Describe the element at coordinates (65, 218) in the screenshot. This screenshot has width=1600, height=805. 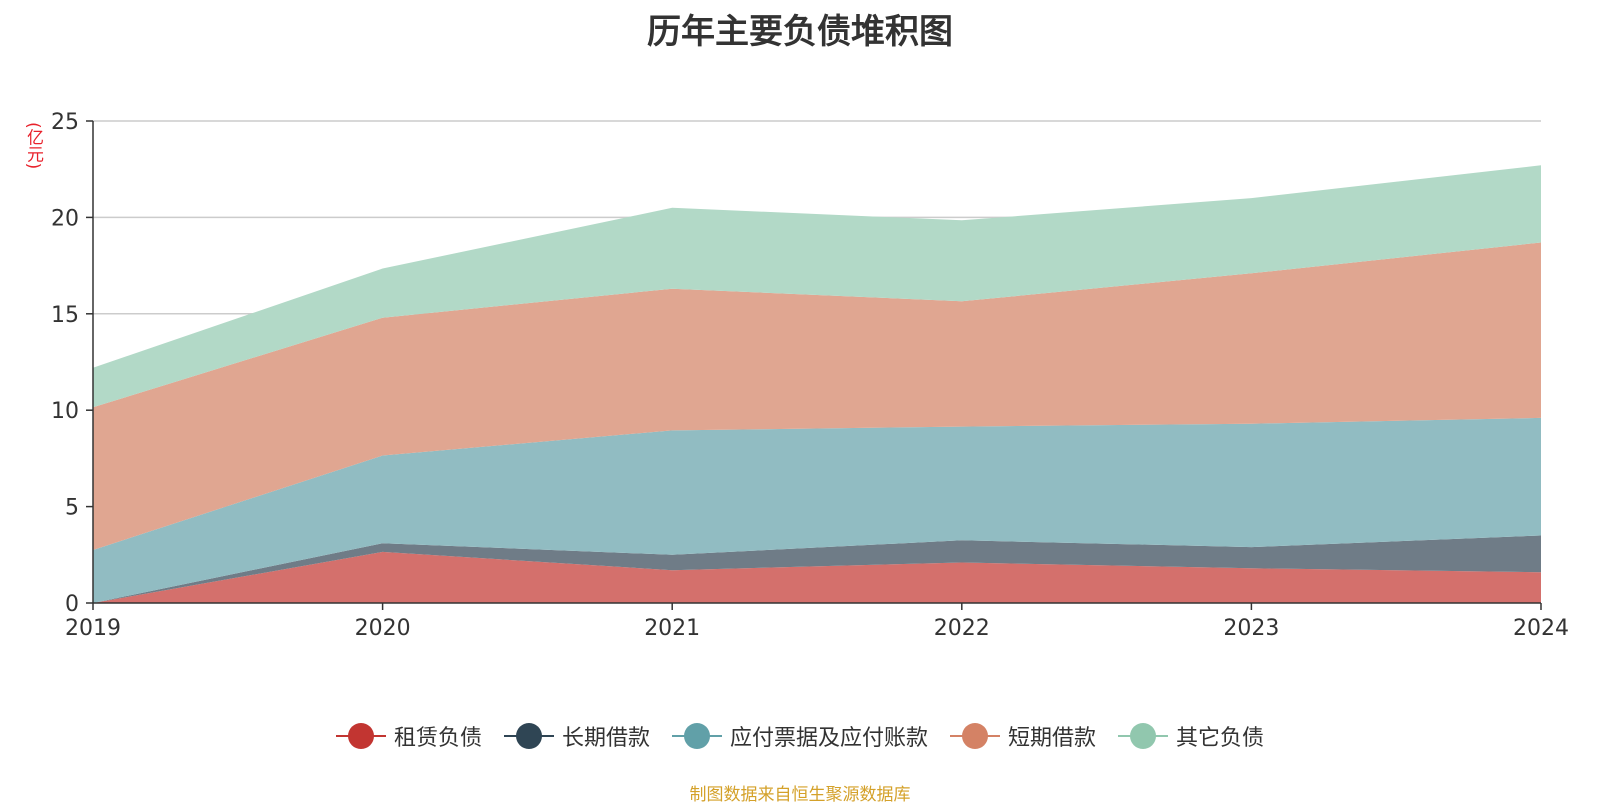
I see `y-tick-label: 20` at that location.